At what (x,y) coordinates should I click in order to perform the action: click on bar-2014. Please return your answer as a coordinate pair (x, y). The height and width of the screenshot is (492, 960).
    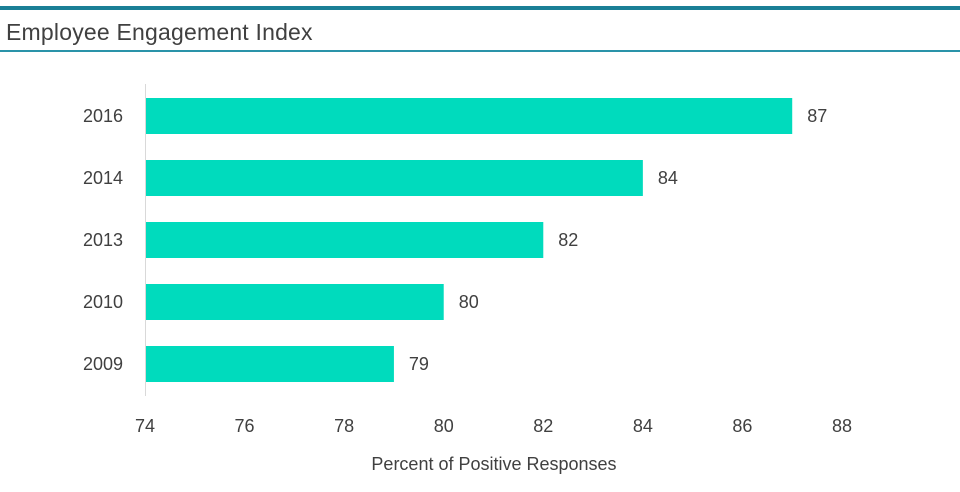
    Looking at the image, I should click on (394, 178).